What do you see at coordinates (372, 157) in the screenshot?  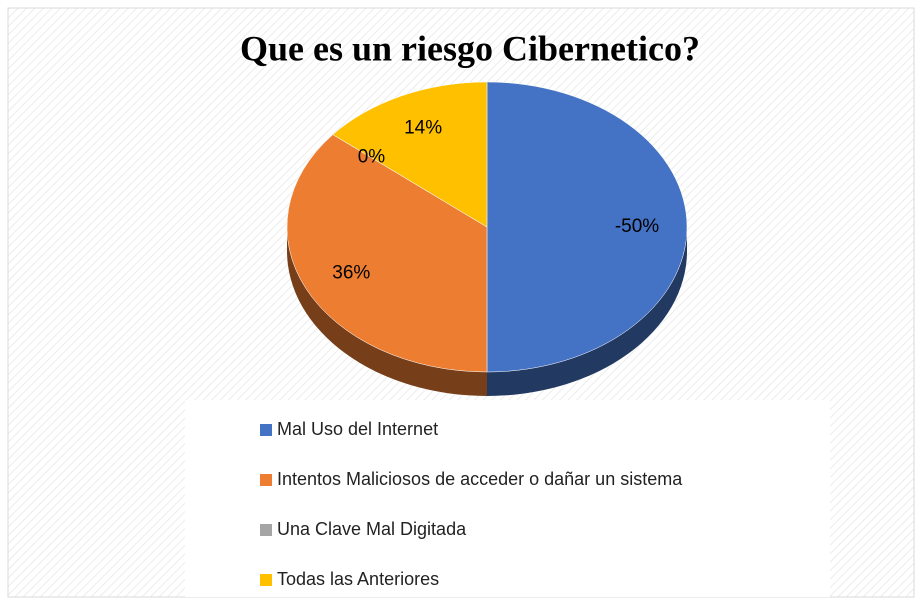 I see `data-label: 0%` at bounding box center [372, 157].